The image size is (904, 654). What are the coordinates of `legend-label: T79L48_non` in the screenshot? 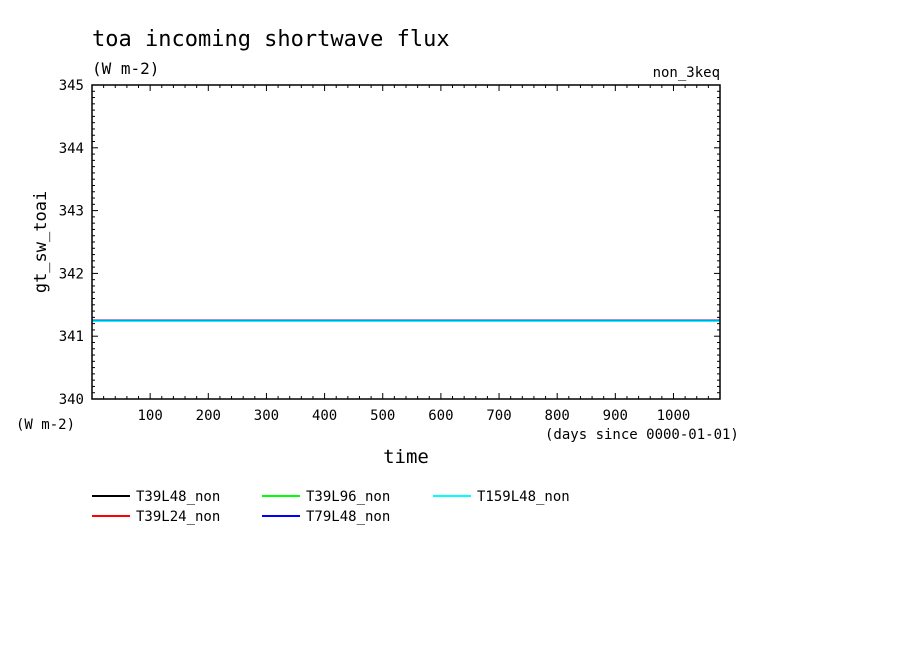 It's located at (348, 517).